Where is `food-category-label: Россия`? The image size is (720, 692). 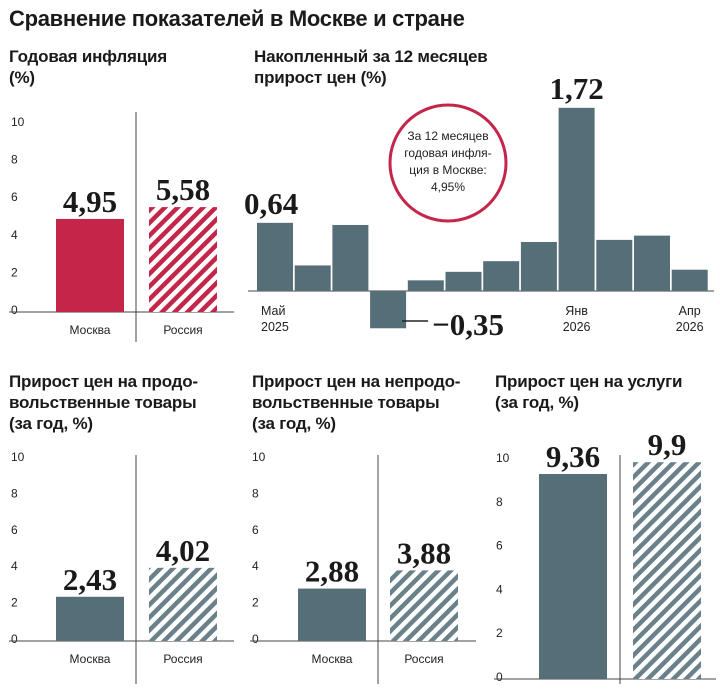
food-category-label: Россия is located at coordinates (182, 659).